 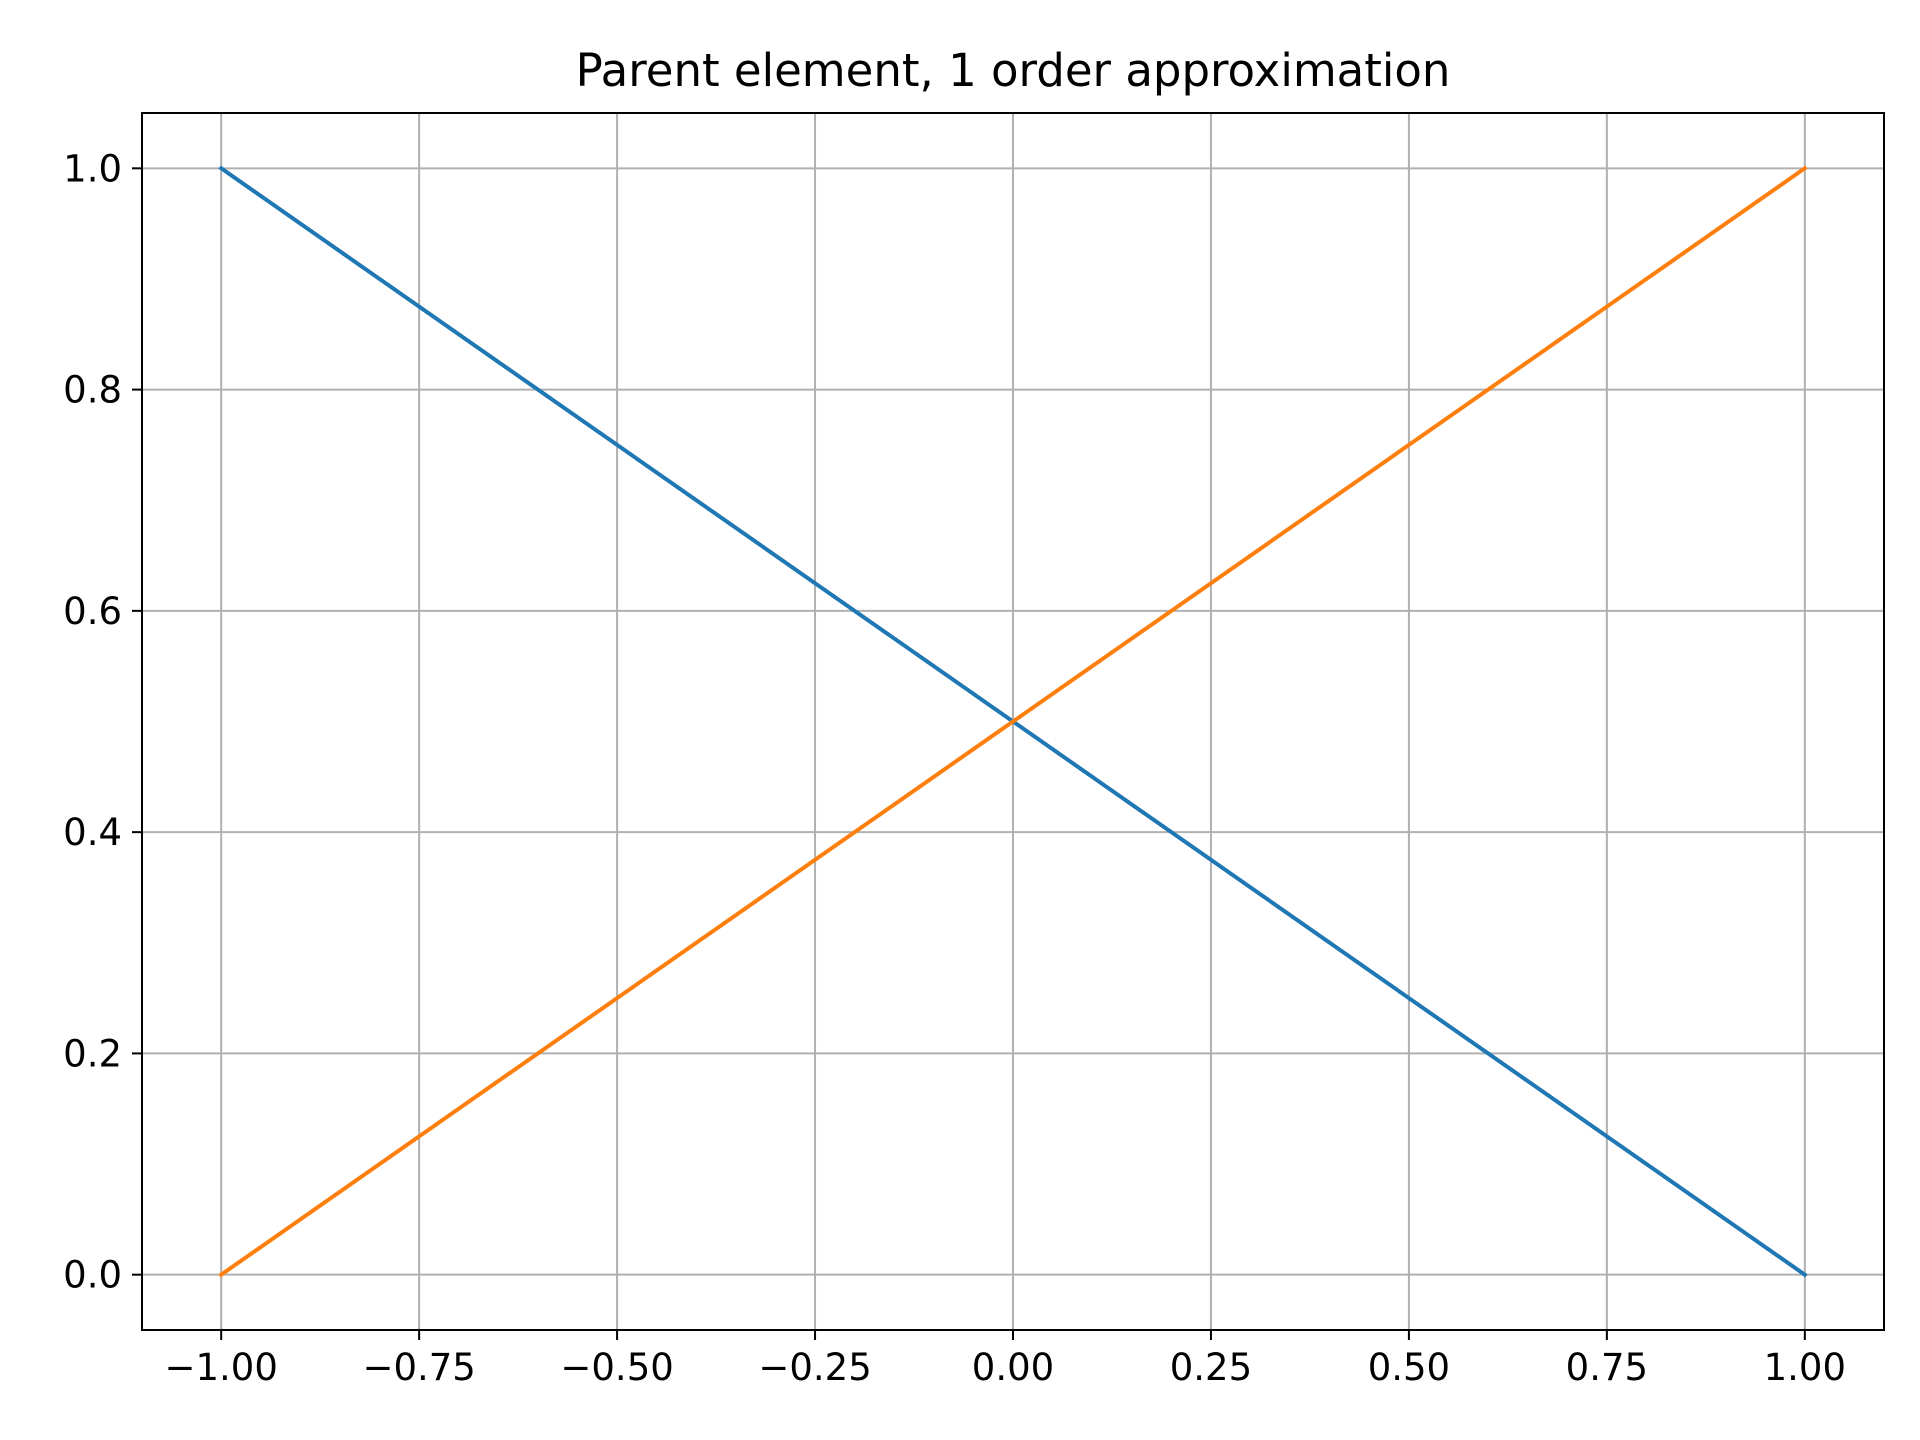 I want to click on y-tick-label: 0.6, so click(x=92, y=611).